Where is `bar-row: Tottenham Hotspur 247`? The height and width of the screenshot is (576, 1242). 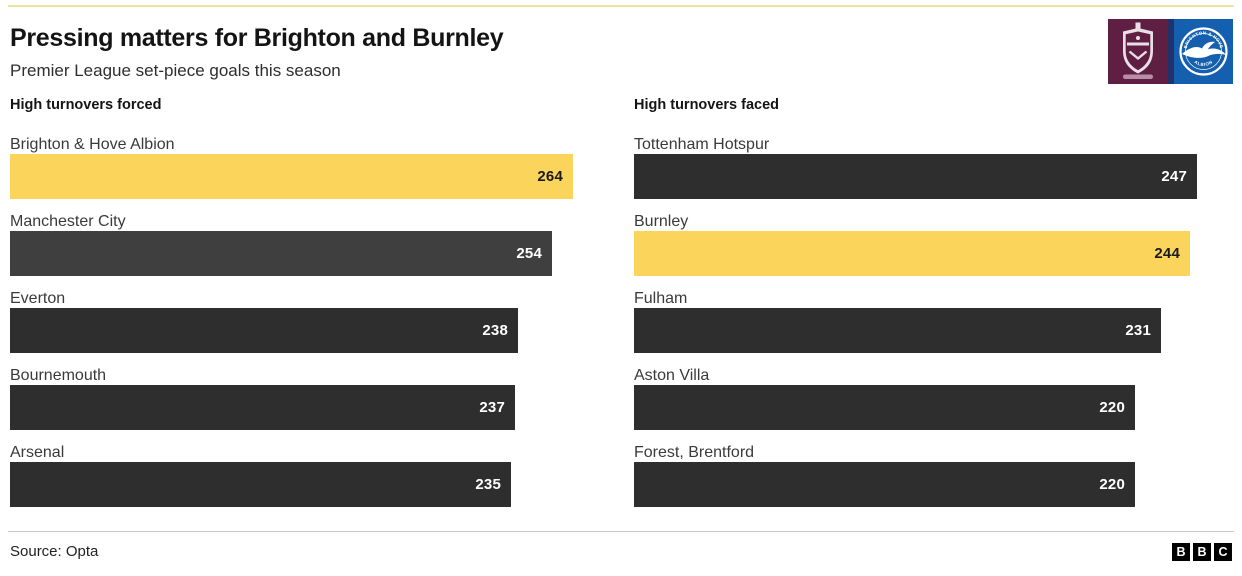 bar-row: Tottenham Hotspur 247 is located at coordinates (916, 167).